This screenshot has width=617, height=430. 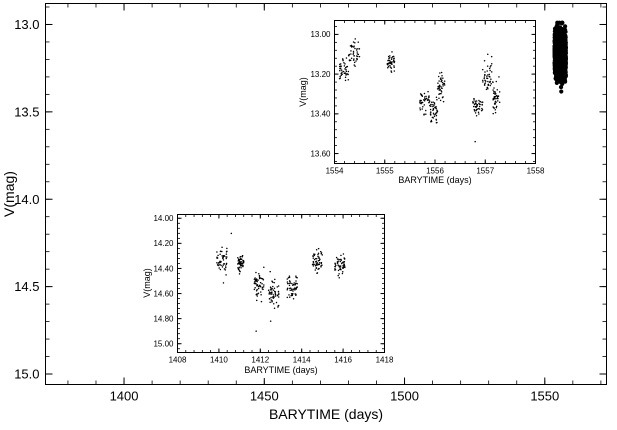 I want to click on inset-upper-x-axis-label: BARYTIME (days), so click(x=434, y=180).